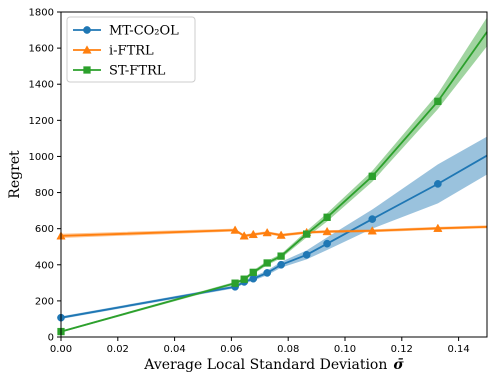 This screenshot has width=488, height=374. What do you see at coordinates (61, 349) in the screenshot?
I see `x-tick-label: 0.00` at bounding box center [61, 349].